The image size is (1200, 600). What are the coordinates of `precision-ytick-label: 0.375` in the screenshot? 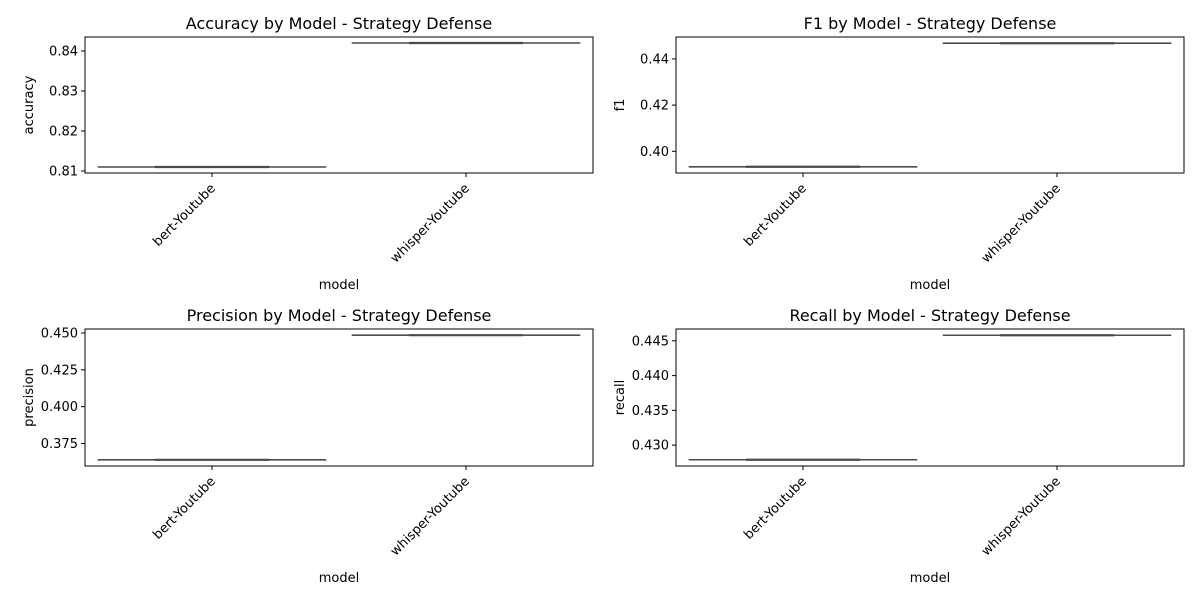 It's located at (59, 444).